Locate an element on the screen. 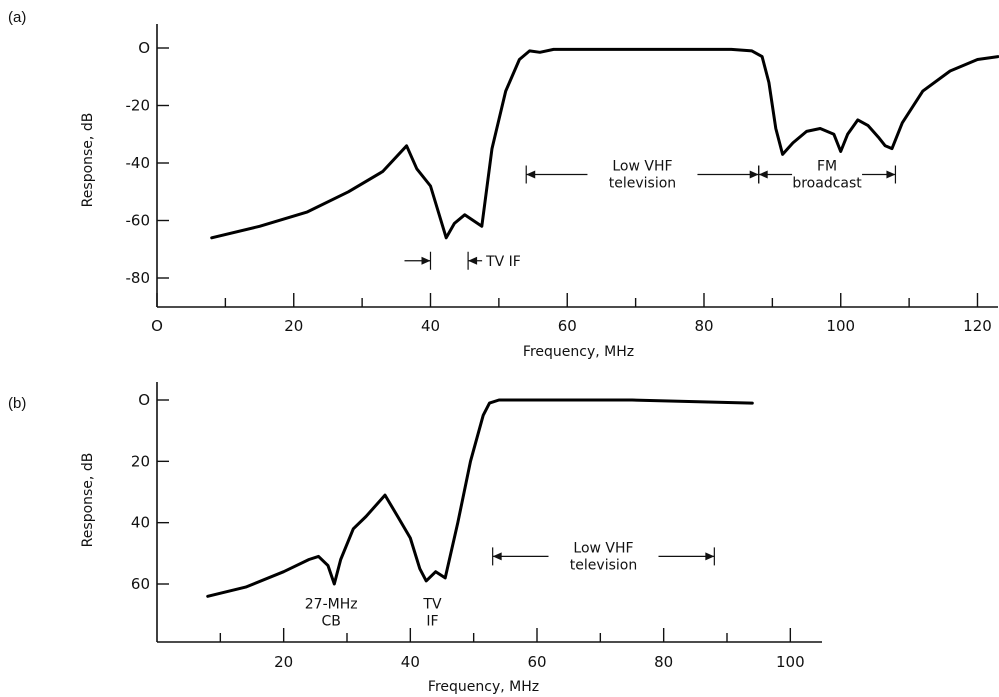 The width and height of the screenshot is (999, 697). annotation-line: broadcast is located at coordinates (827, 184).